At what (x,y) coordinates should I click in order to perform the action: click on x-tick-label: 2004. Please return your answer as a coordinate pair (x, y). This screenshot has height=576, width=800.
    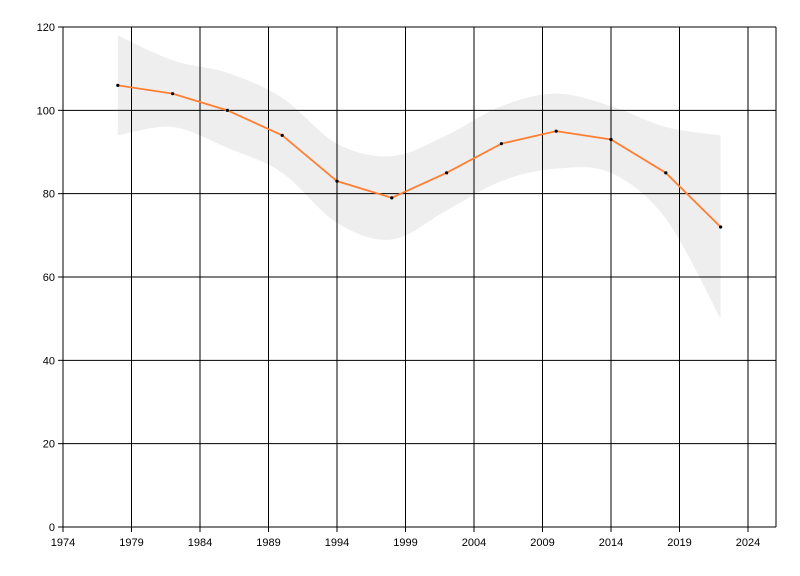
    Looking at the image, I should click on (474, 543).